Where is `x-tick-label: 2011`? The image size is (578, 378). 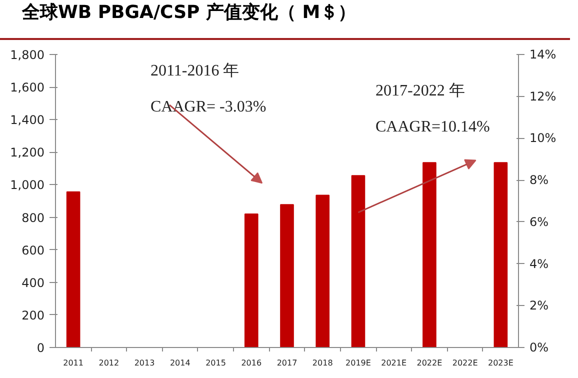
x-tick-label: 2011 is located at coordinates (73, 363).